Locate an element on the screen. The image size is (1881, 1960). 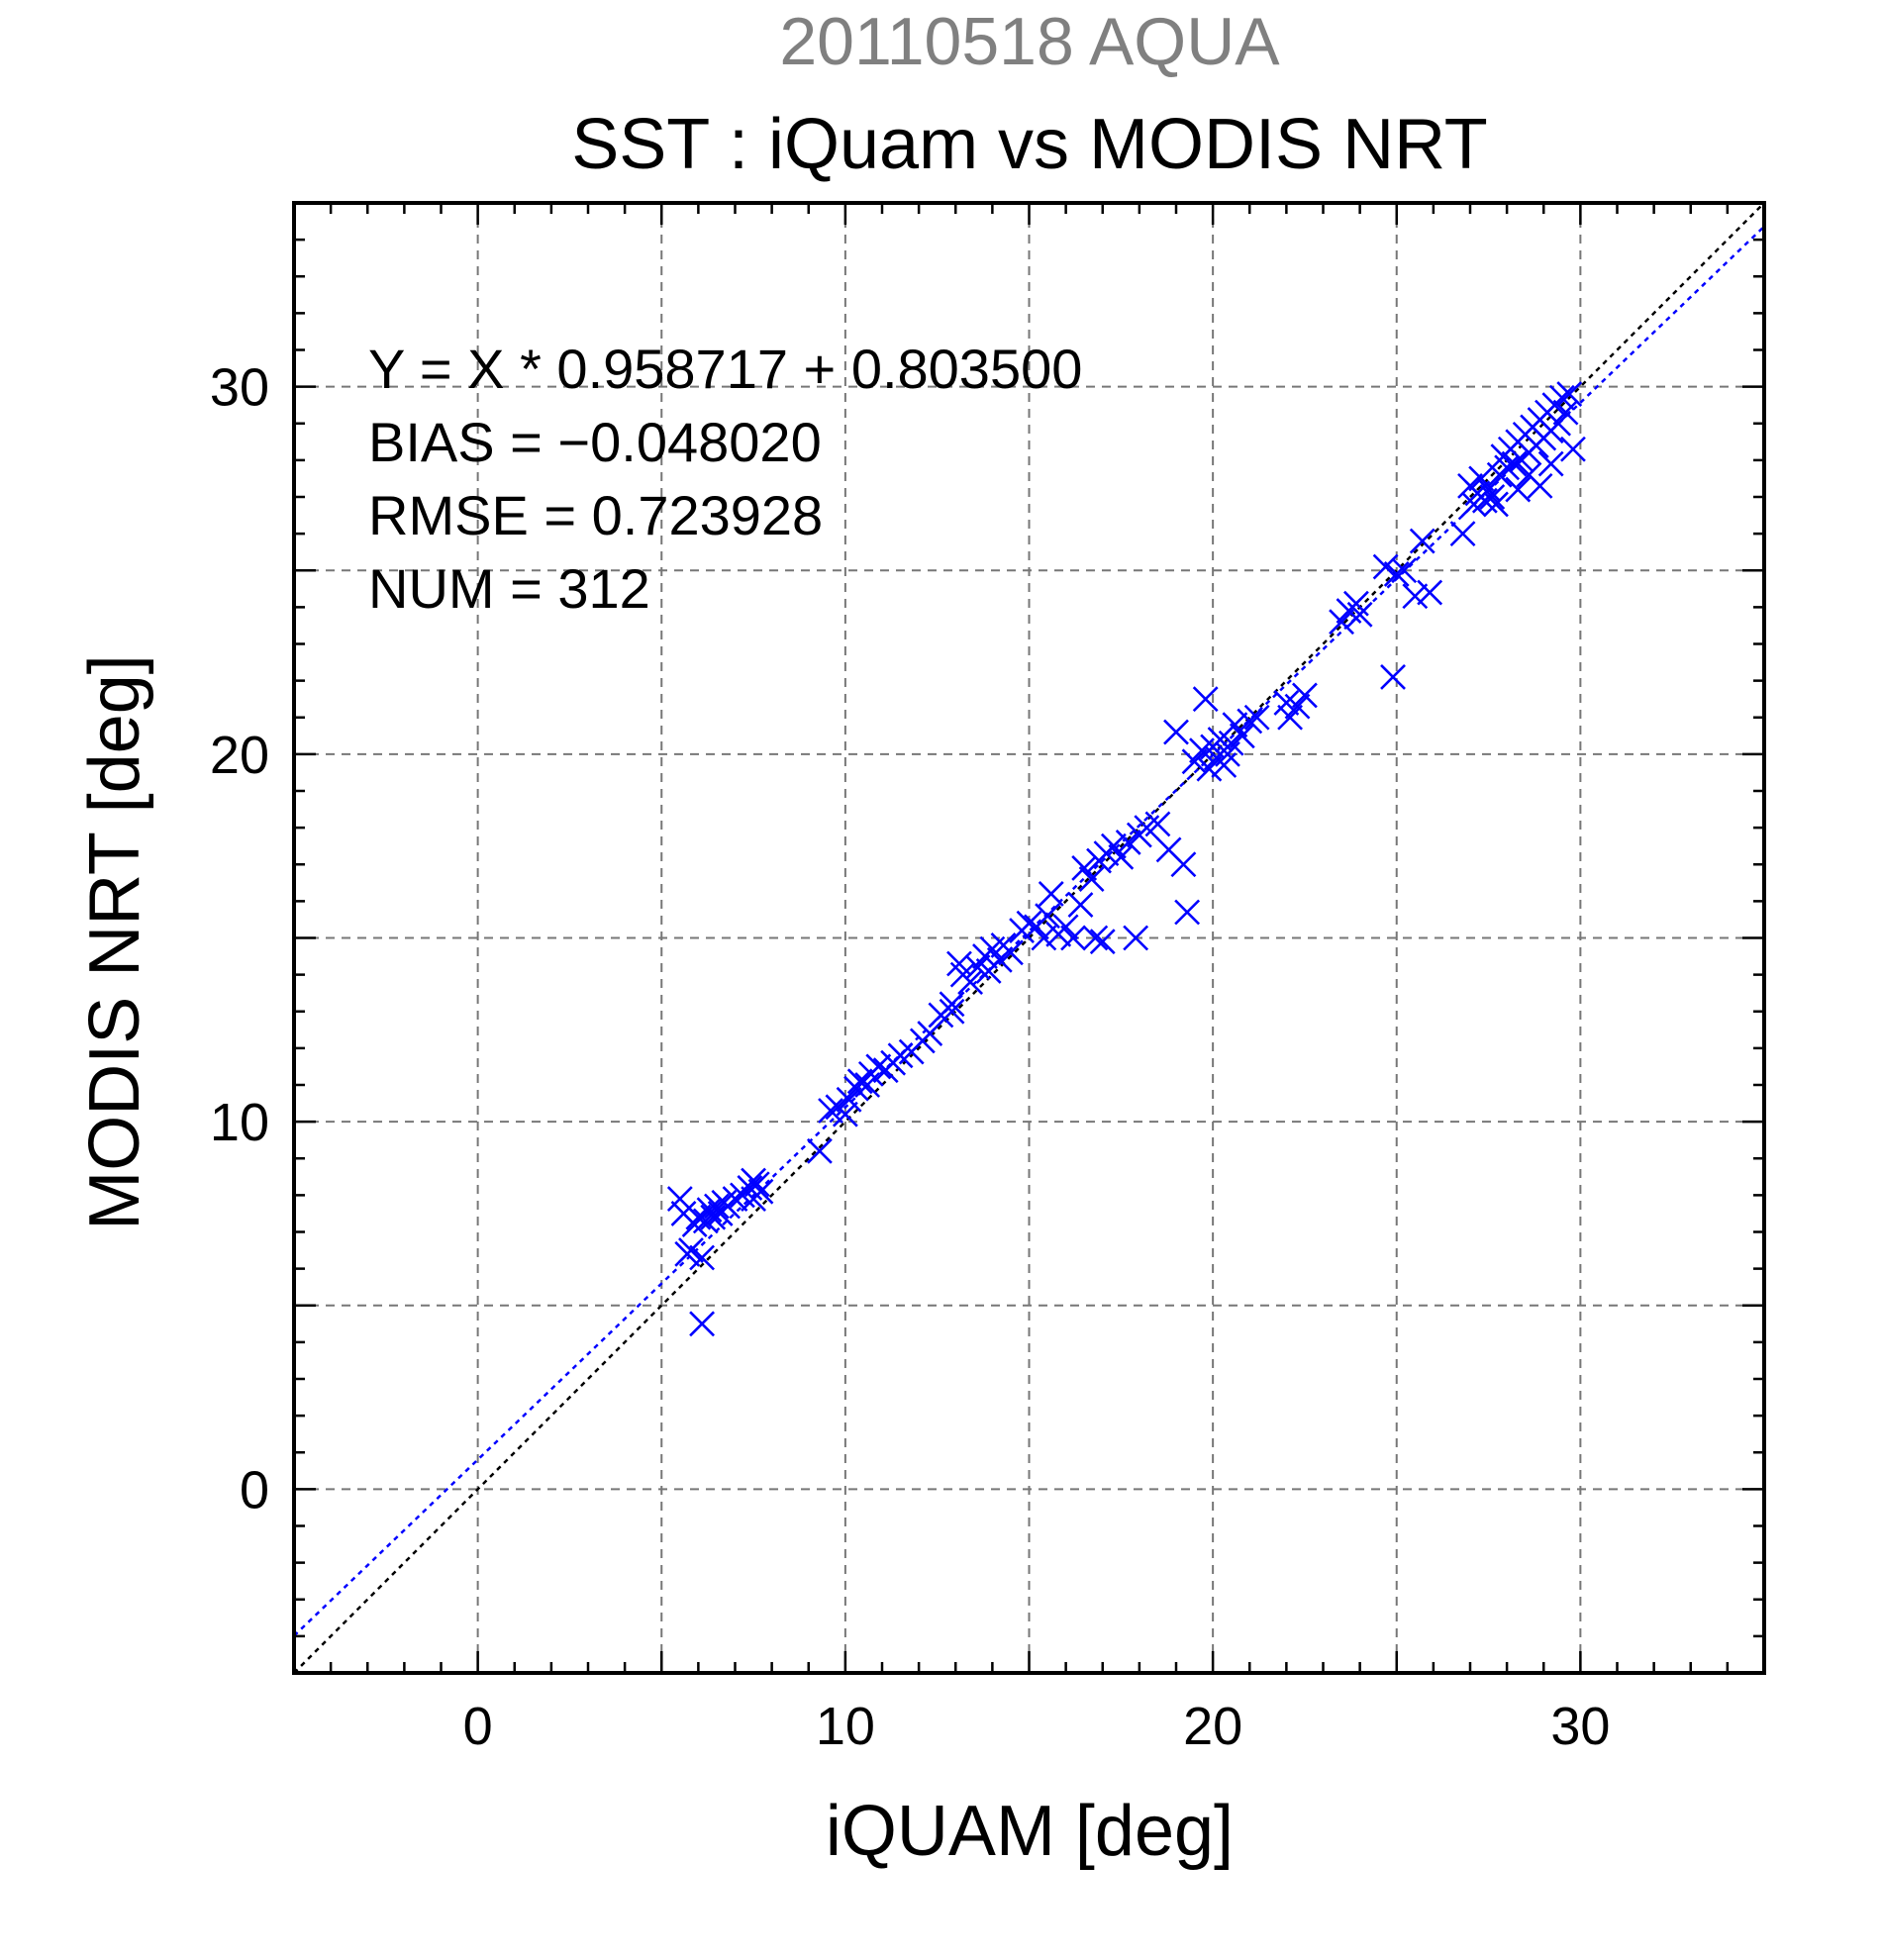
y-tick-label: 30 is located at coordinates (240, 388).